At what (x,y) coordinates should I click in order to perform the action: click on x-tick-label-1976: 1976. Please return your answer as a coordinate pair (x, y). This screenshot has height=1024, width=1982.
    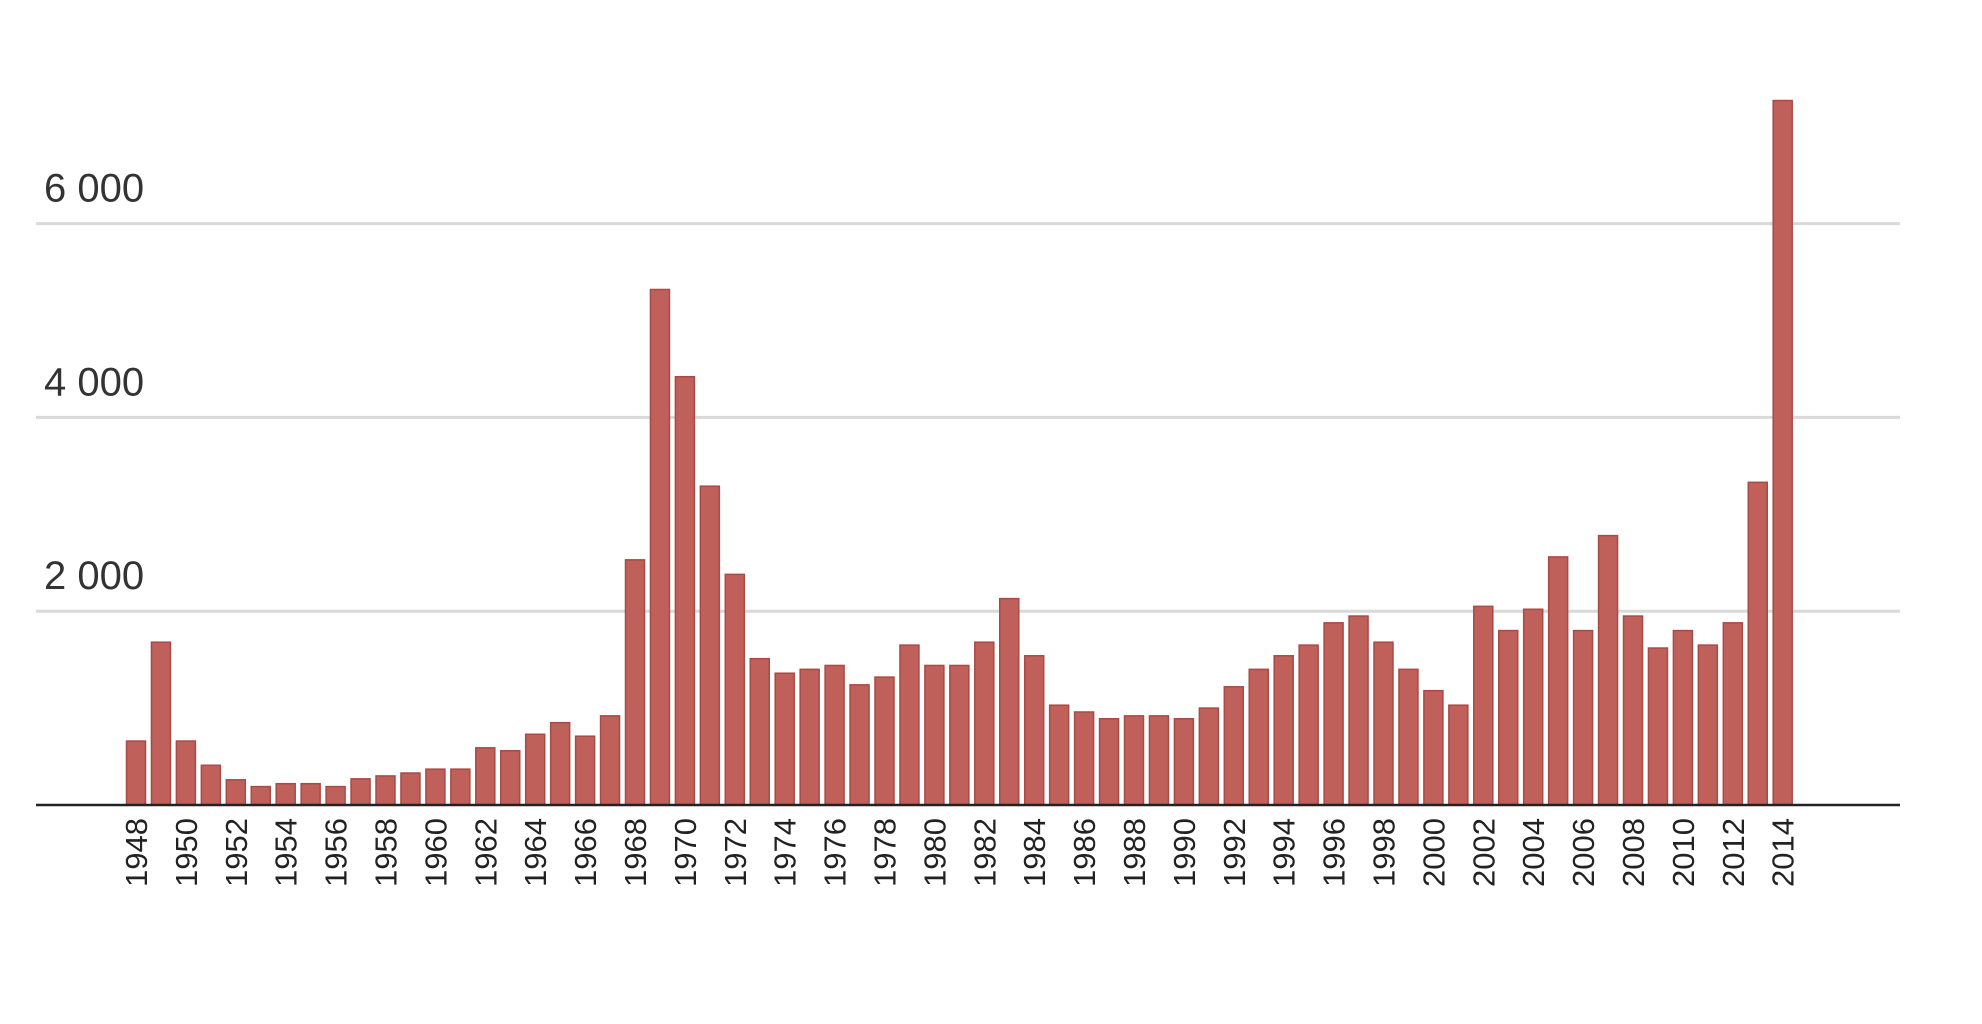
    Looking at the image, I should click on (835, 852).